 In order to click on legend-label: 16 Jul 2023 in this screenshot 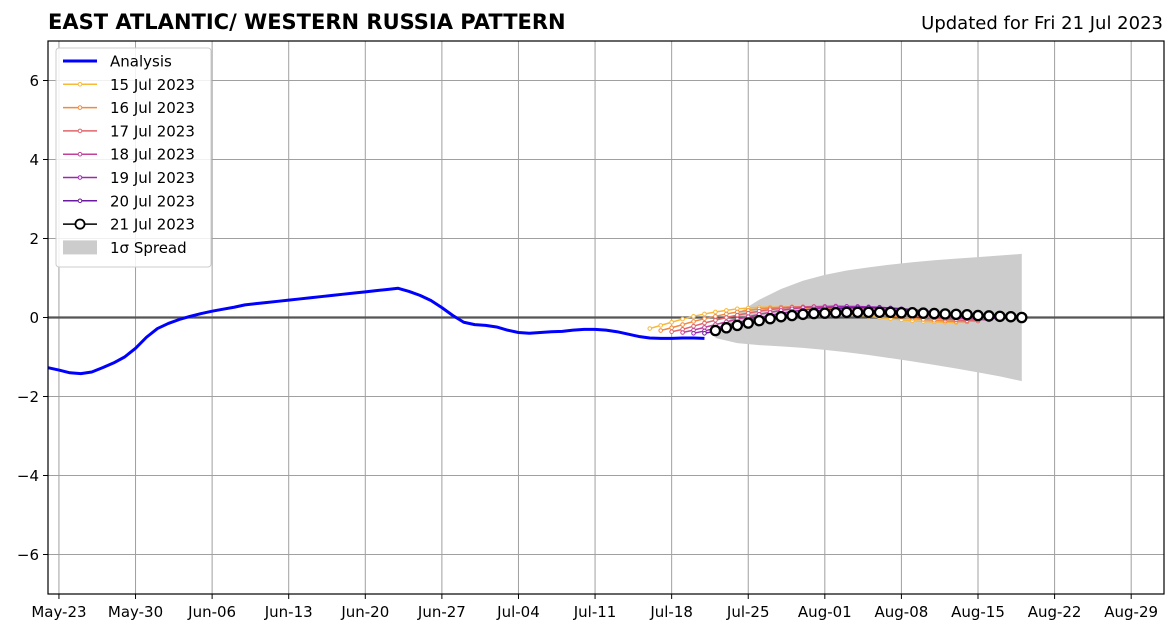, I will do `click(152, 108)`.